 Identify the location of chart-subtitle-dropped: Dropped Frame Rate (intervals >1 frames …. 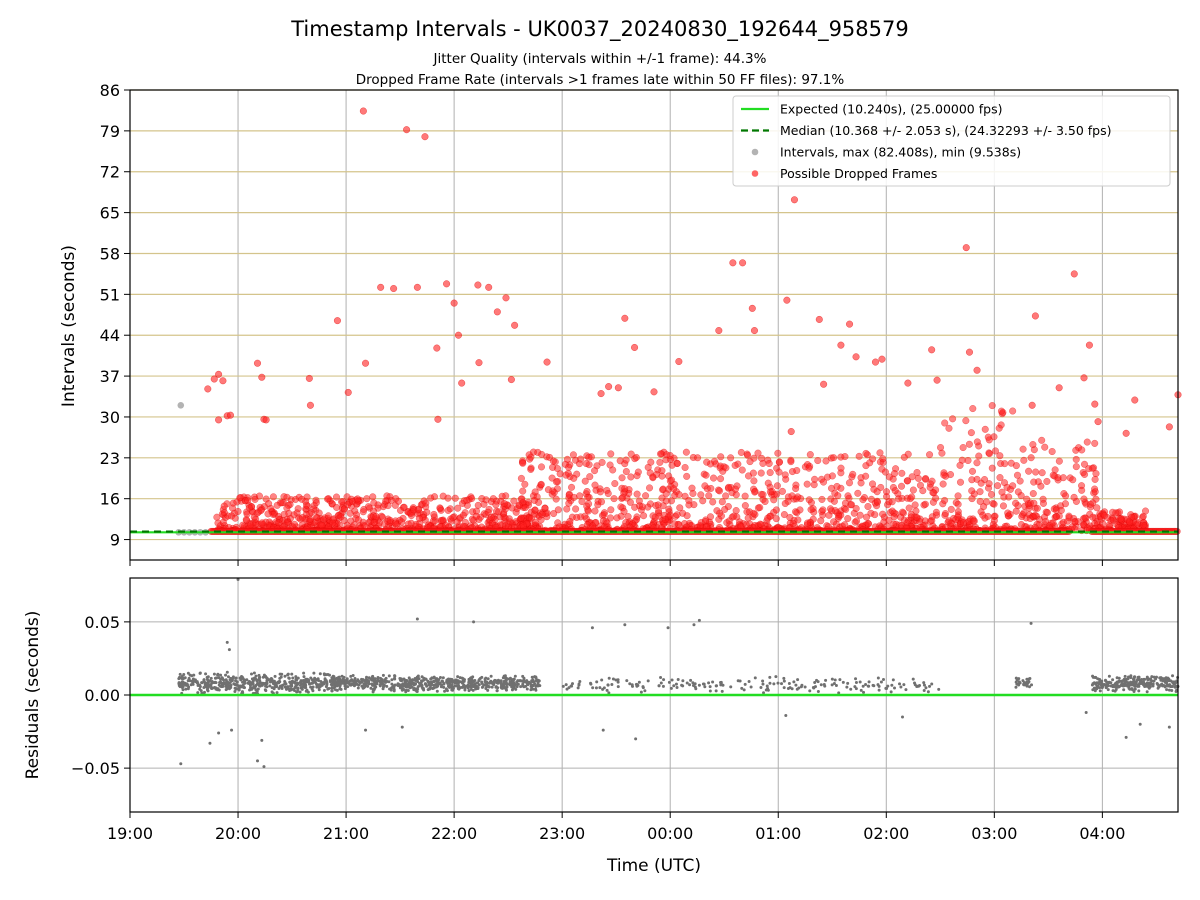
(600, 80).